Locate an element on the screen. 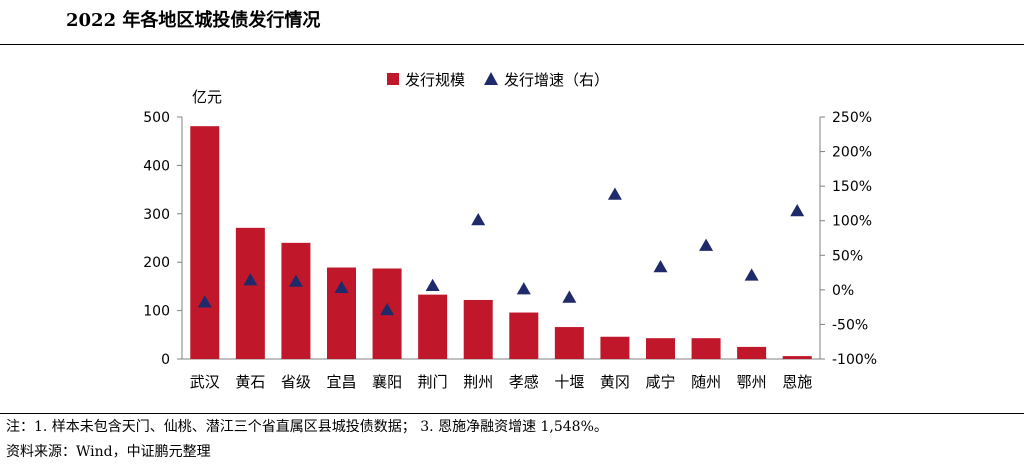 The height and width of the screenshot is (473, 1024). y-right-tick-label: 100% is located at coordinates (852, 222).